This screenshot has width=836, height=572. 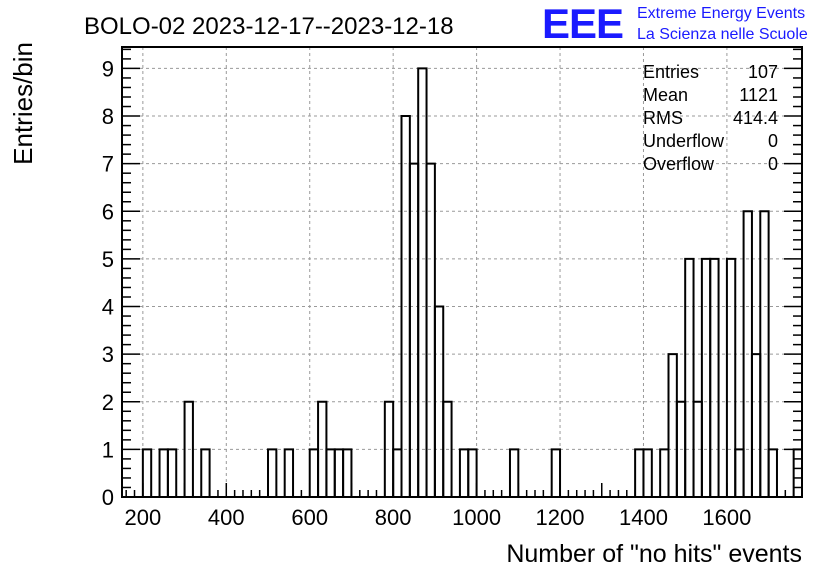 I want to click on x-tick-label: 400, so click(x=226, y=517).